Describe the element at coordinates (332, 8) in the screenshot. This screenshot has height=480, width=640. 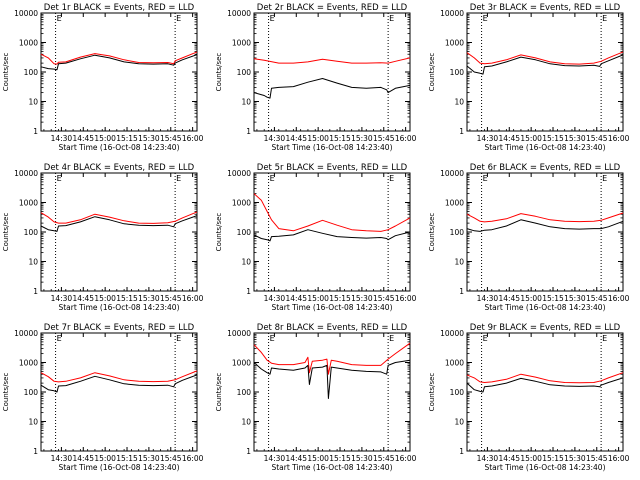
I see `chart-title: Det 2r BLACK = Events, RED = LLD` at that location.